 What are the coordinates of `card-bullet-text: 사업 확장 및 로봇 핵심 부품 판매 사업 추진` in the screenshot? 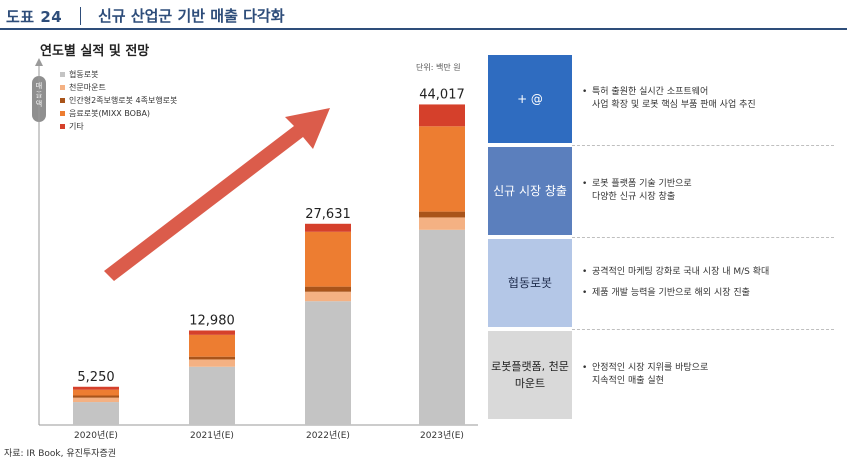 It's located at (674, 105).